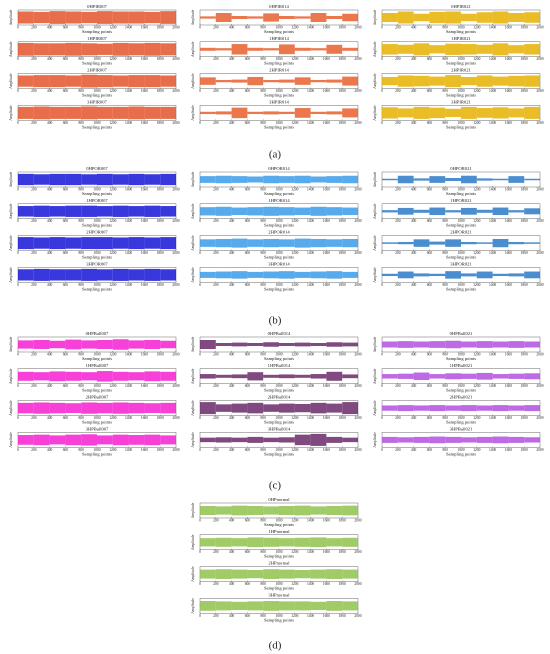  I want to click on chart-title: 1HPBall021, so click(461, 365).